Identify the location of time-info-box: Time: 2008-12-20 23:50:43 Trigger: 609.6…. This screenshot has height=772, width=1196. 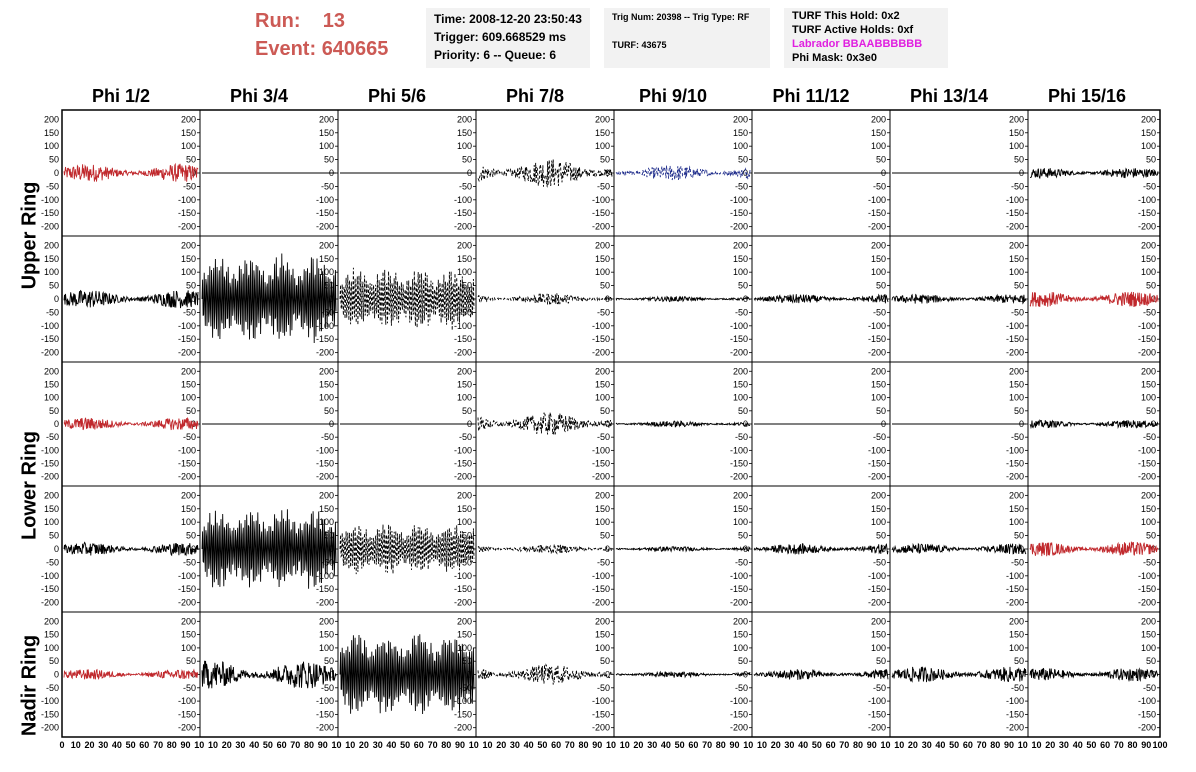
(508, 38).